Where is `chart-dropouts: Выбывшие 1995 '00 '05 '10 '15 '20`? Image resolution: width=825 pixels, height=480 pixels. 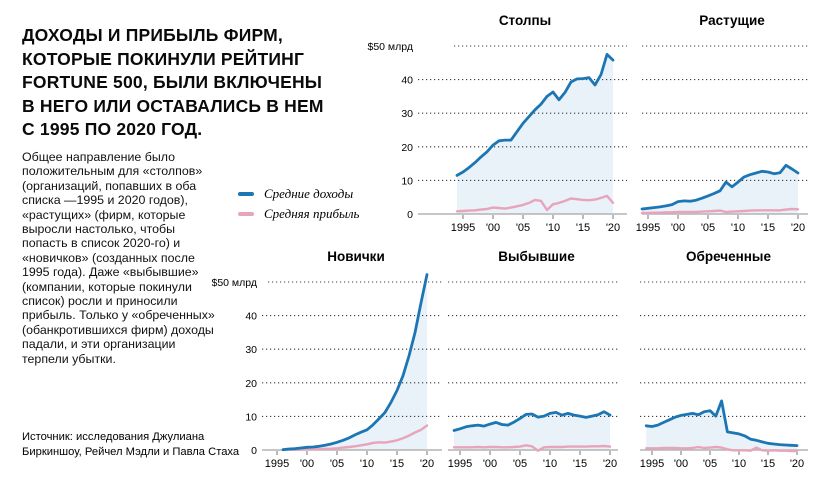
chart-dropouts: Выбывшие 1995 '00 '05 '10 '15 '20 is located at coordinates (532, 362).